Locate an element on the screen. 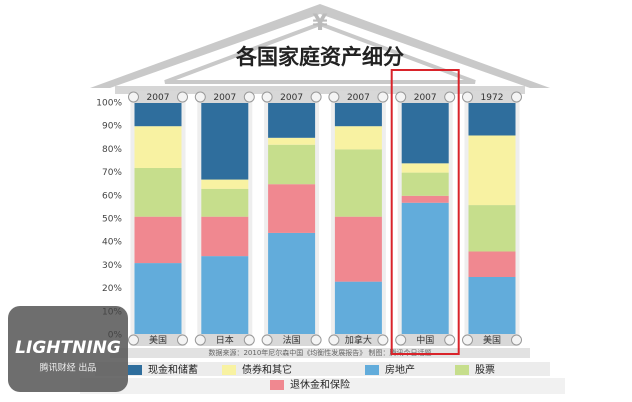  x-tick-label: 日本 is located at coordinates (225, 340).